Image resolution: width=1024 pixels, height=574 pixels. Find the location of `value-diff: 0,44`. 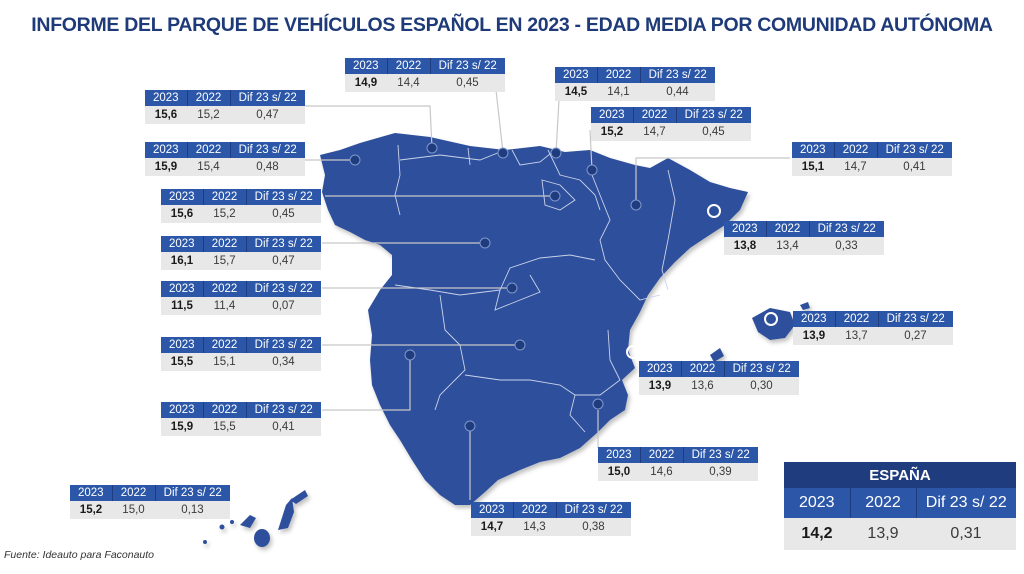

value-diff: 0,44 is located at coordinates (677, 92).